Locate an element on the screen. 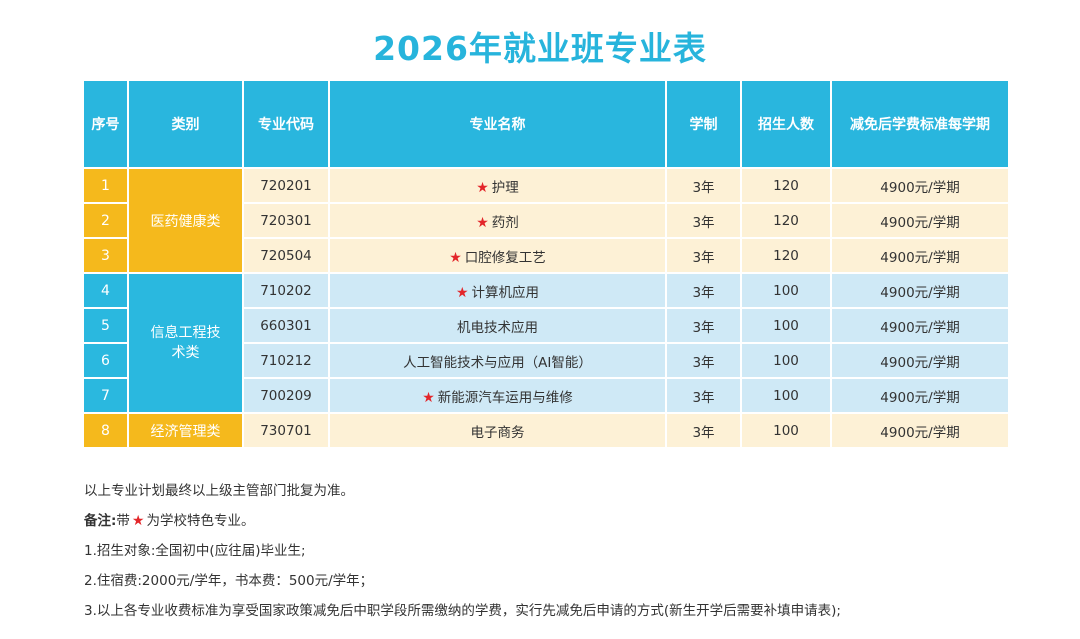  row-name: ★ 护理 is located at coordinates (497, 185).